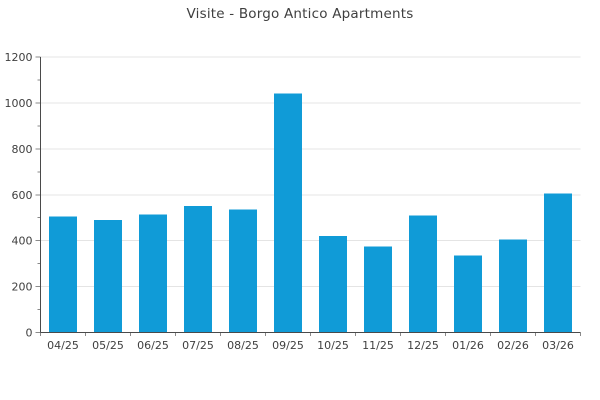 The height and width of the screenshot is (400, 600). What do you see at coordinates (19, 57) in the screenshot?
I see `y-axis-label: 1200` at bounding box center [19, 57].